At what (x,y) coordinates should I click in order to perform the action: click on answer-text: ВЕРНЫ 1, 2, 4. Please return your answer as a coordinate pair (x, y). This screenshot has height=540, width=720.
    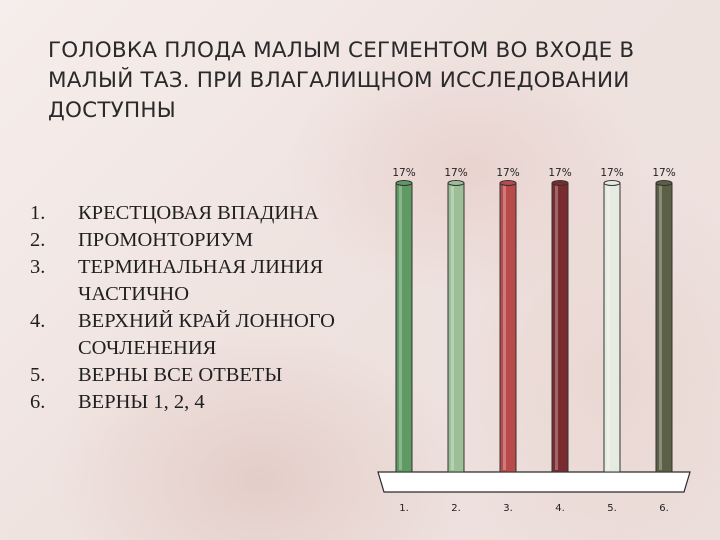
    Looking at the image, I should click on (141, 402).